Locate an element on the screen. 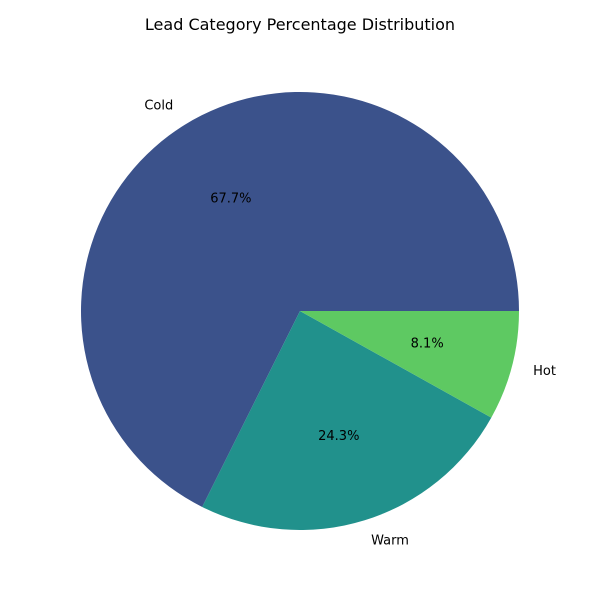  pie-slice-hot is located at coordinates (409, 364).